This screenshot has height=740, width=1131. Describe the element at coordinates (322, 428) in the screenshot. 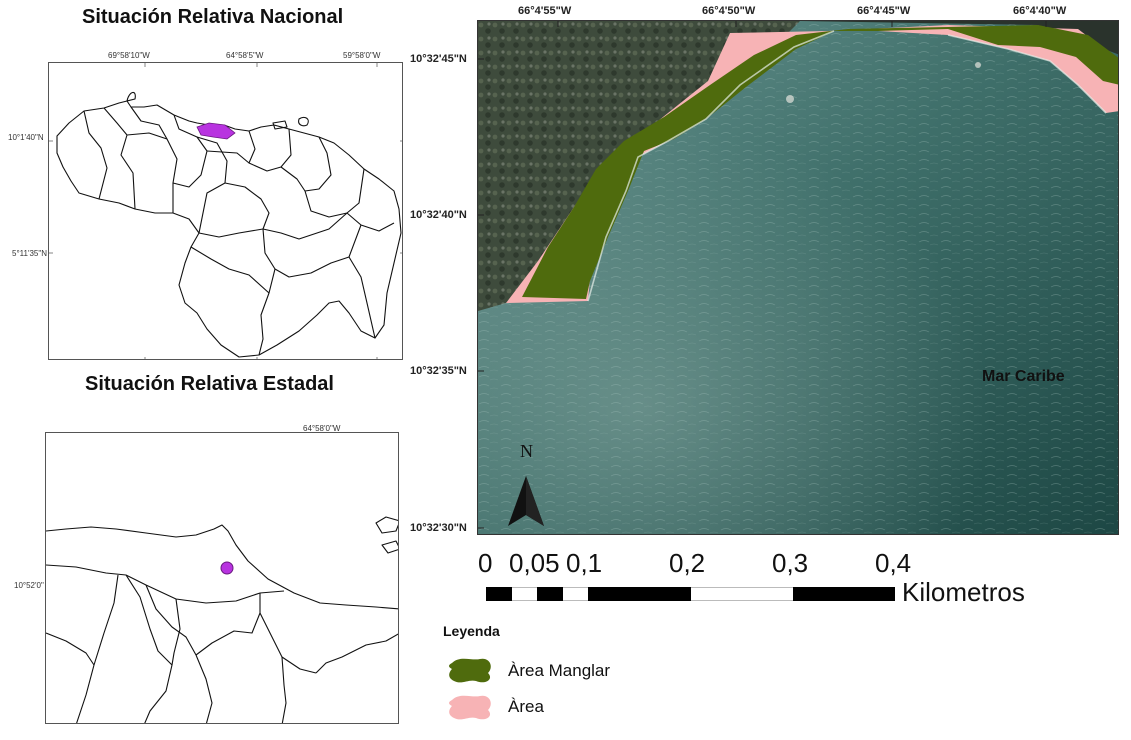

I see `state-top-tick-1: 64°58'0"W` at that location.